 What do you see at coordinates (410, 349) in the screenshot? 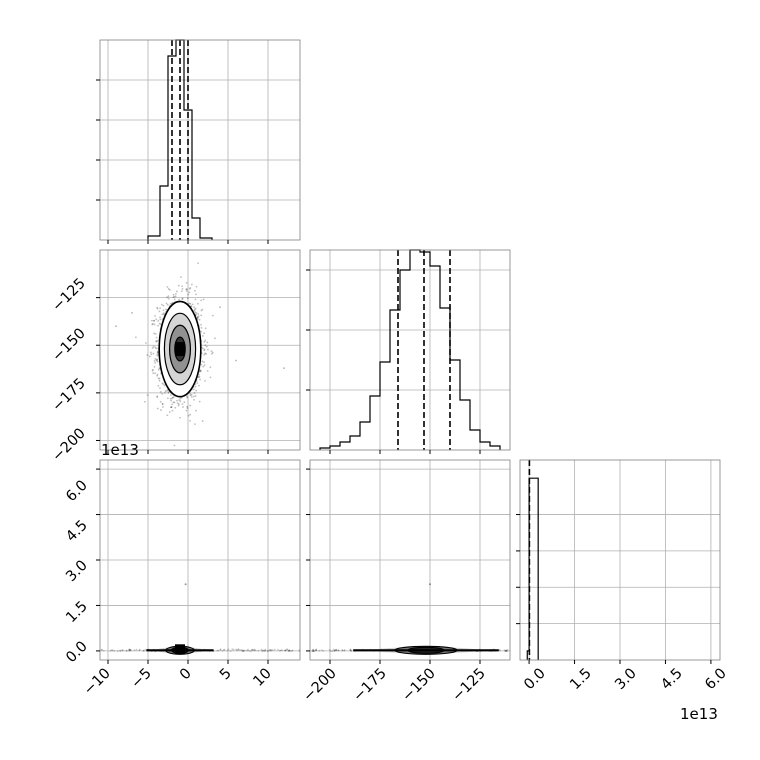
I see `histogram-step` at bounding box center [410, 349].